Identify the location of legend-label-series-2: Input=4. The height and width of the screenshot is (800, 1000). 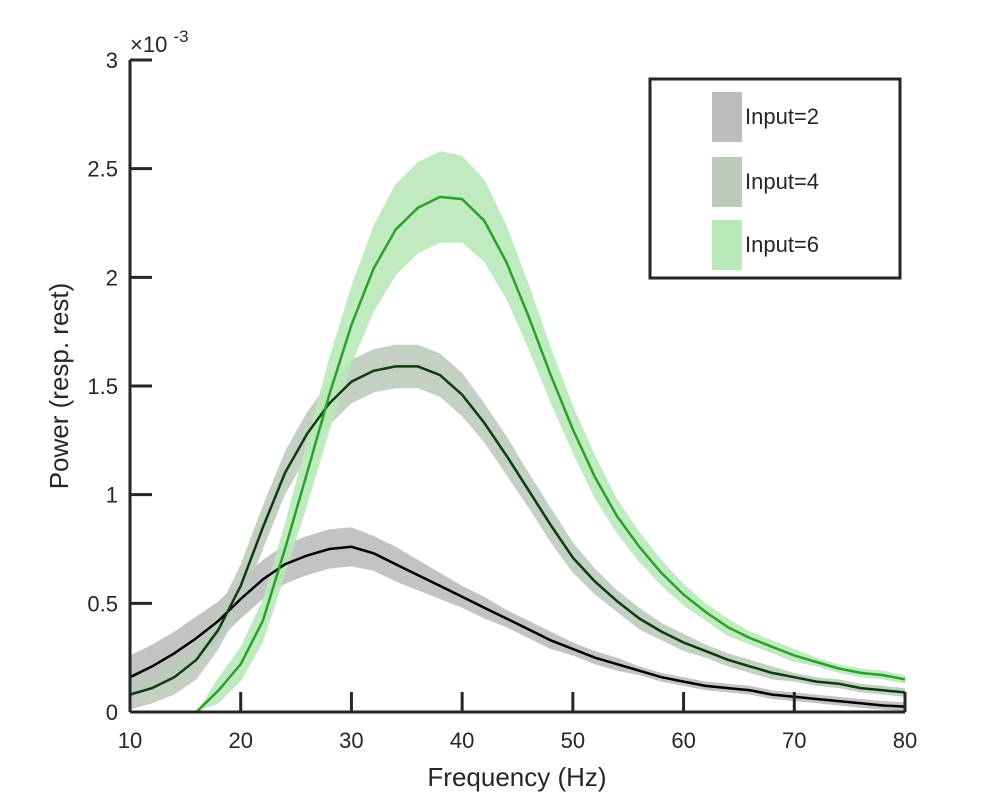
(782, 181).